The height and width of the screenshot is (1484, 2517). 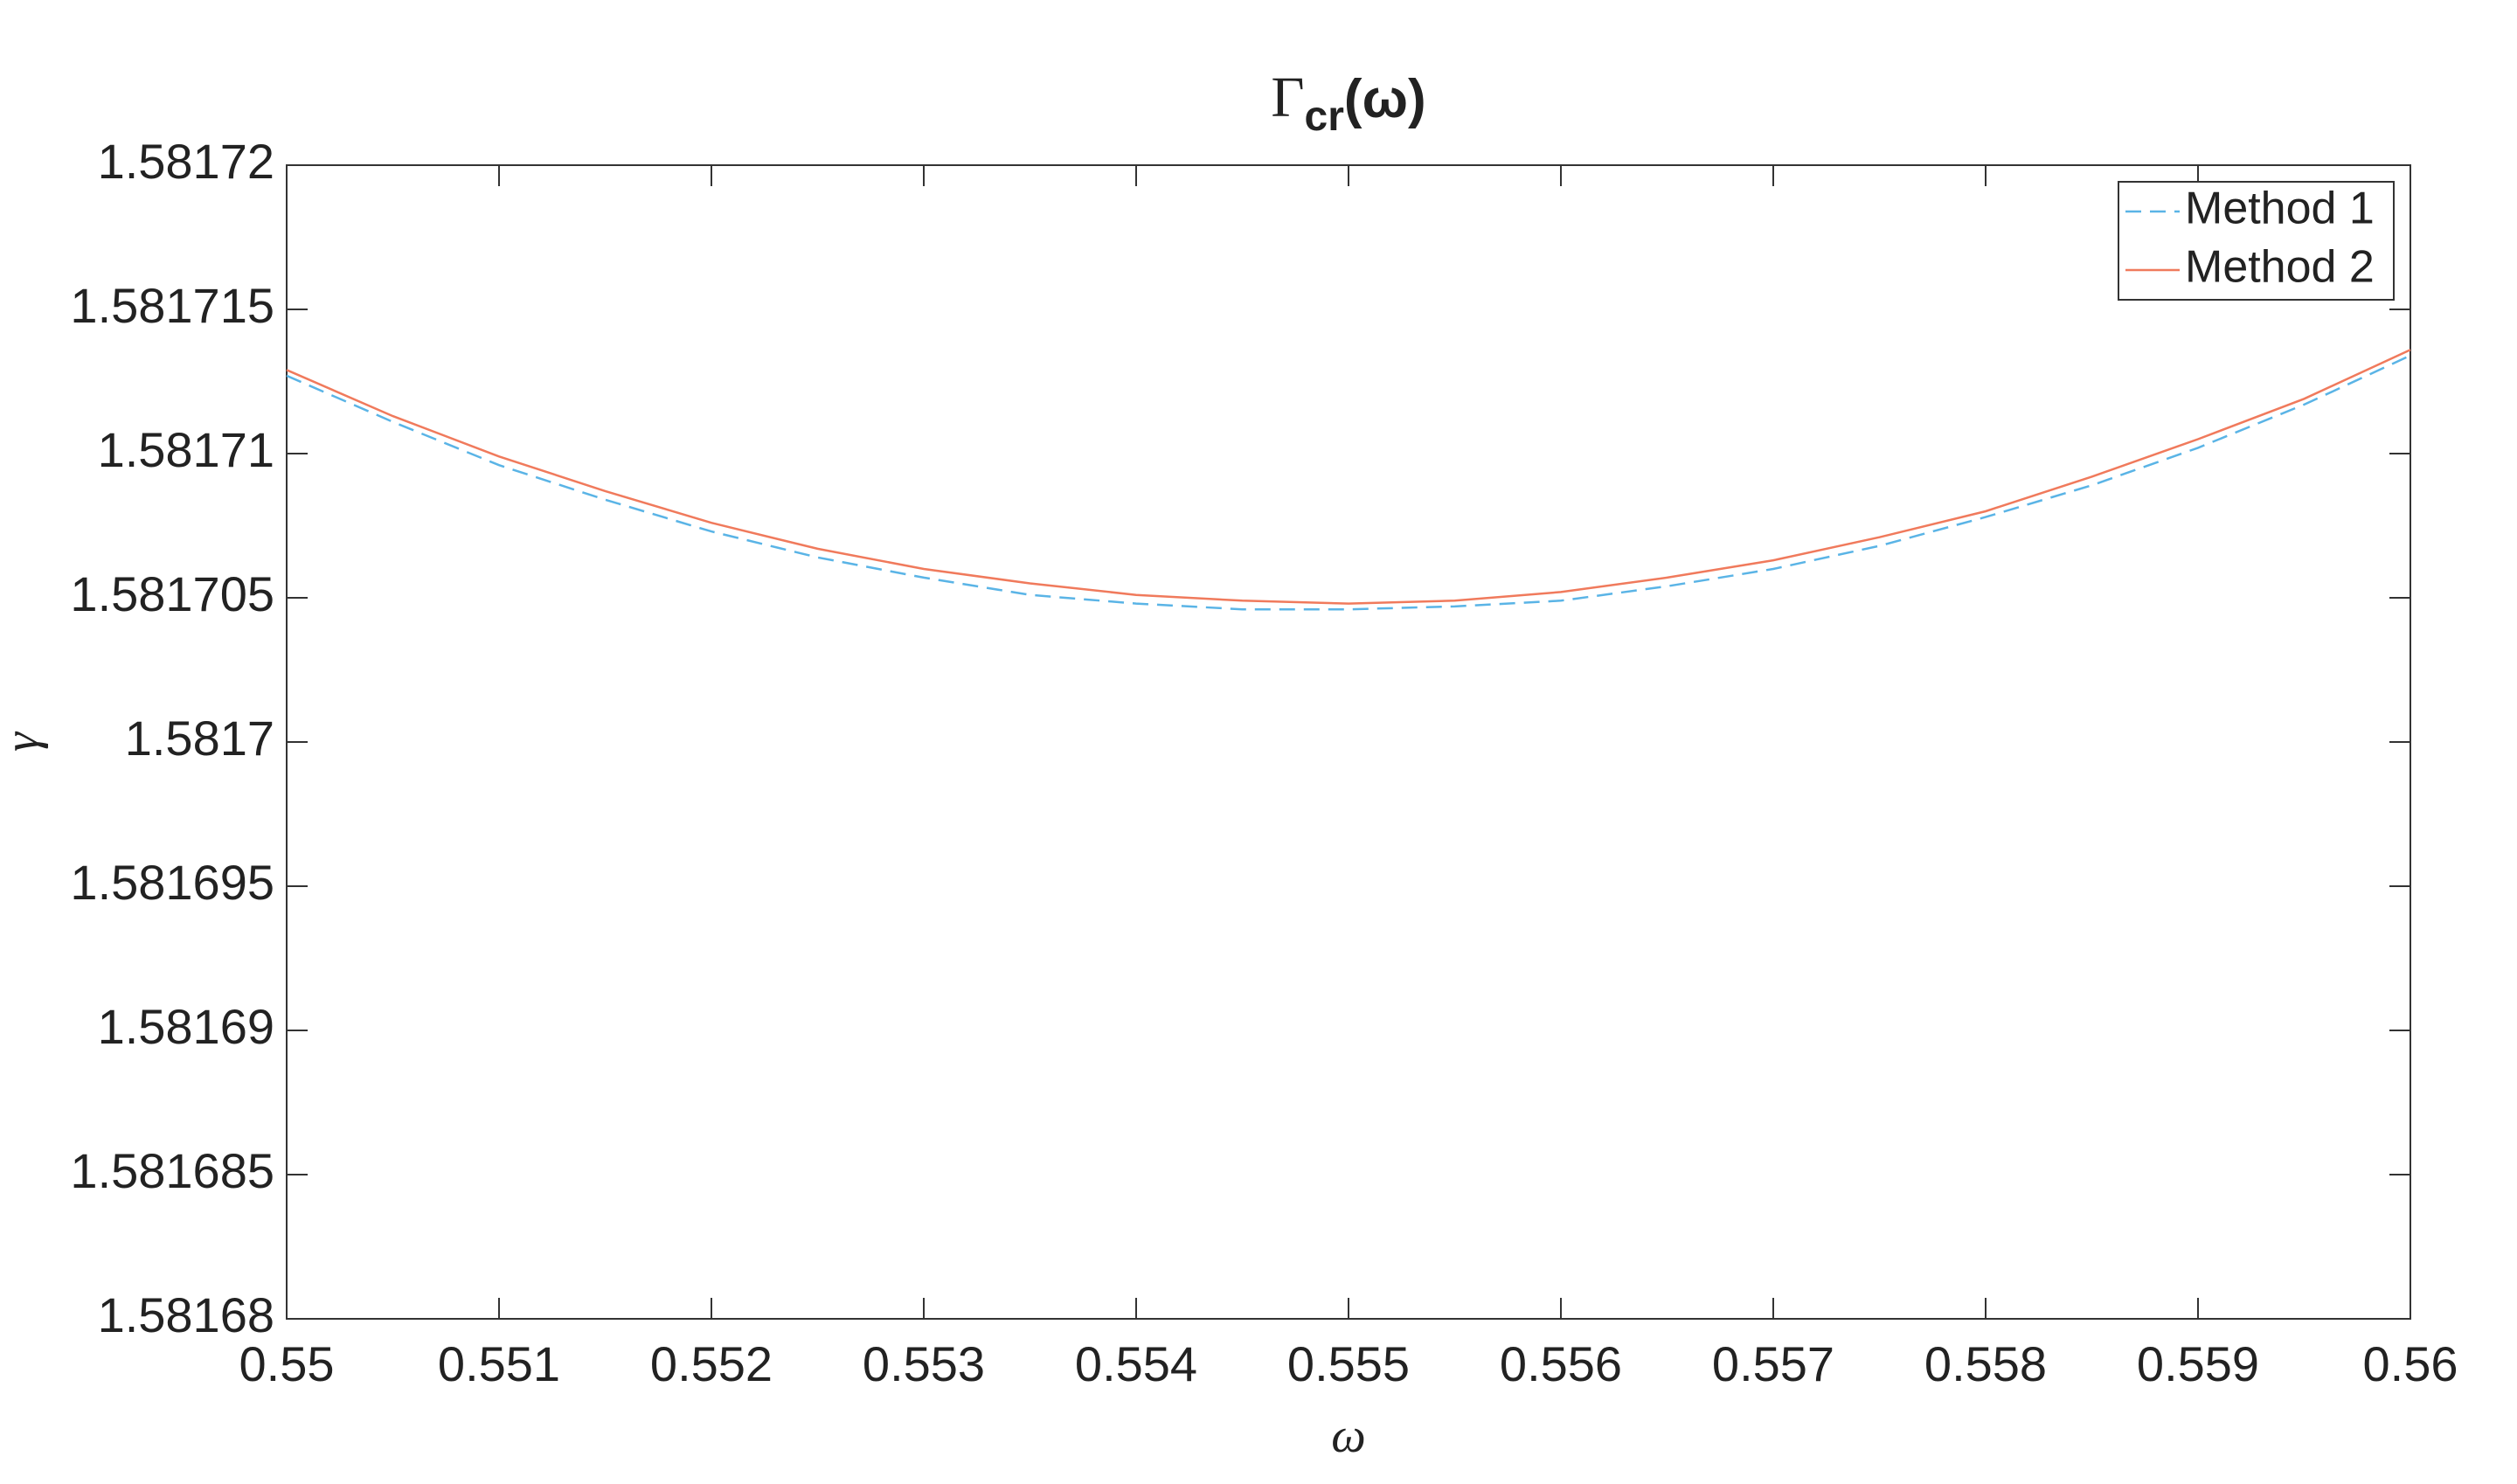 I want to click on y-tick-label: 1.58171, so click(x=186, y=449).